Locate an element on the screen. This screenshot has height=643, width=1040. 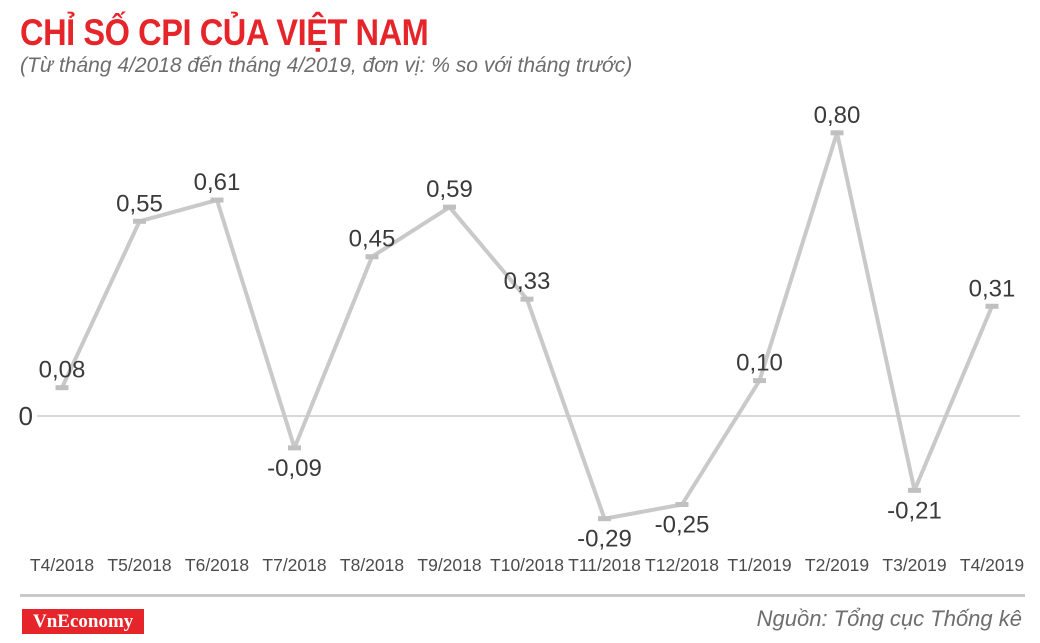
x-axis-label: T10/2018 is located at coordinates (527, 565).